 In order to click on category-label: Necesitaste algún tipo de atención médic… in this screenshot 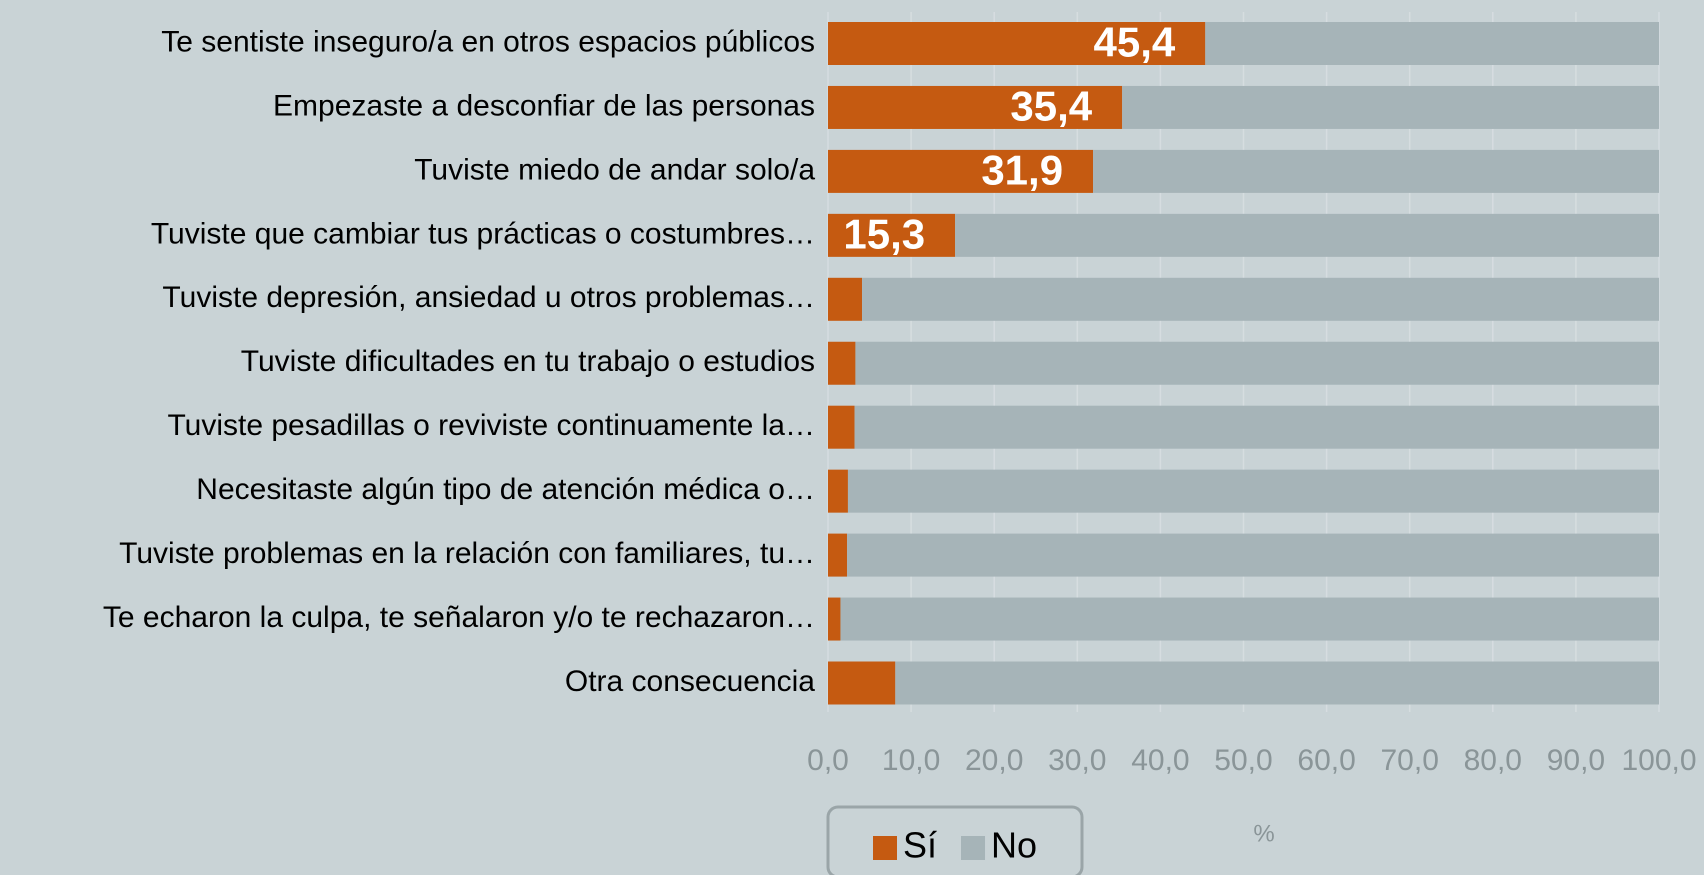, I will do `click(505, 489)`.